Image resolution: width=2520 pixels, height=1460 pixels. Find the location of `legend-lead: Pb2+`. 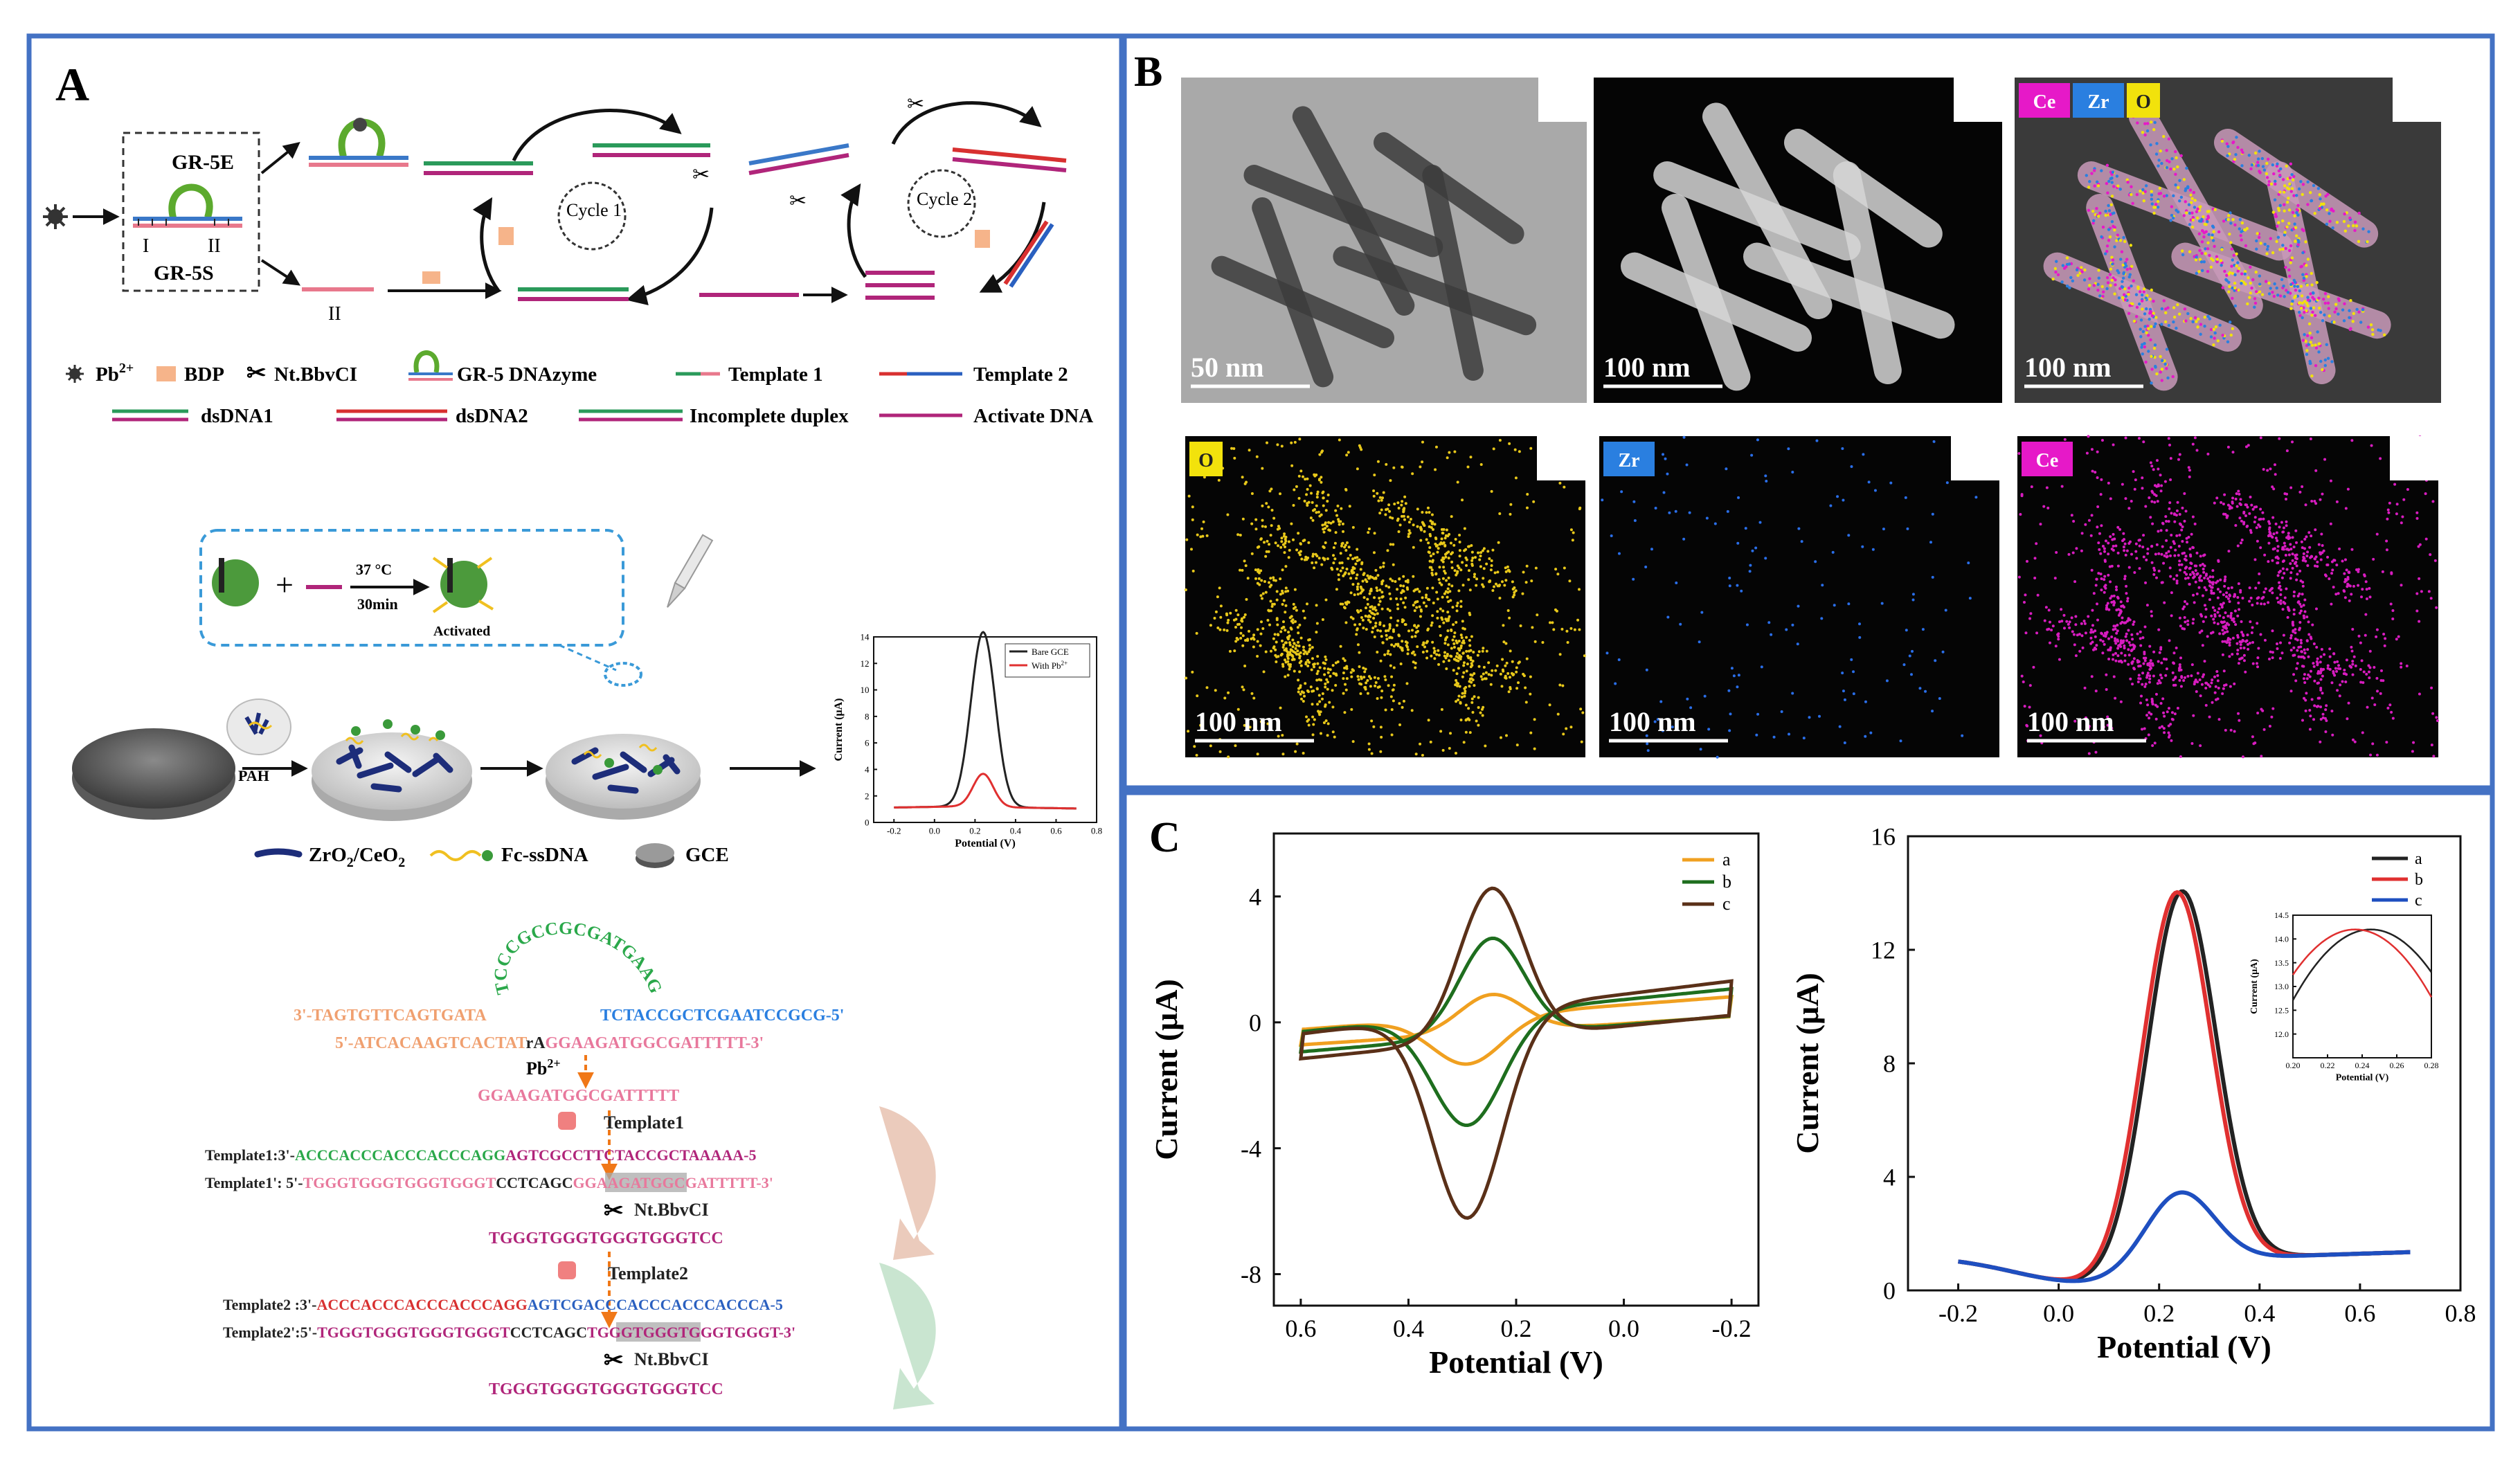

legend-lead: Pb2+ is located at coordinates (100, 373).